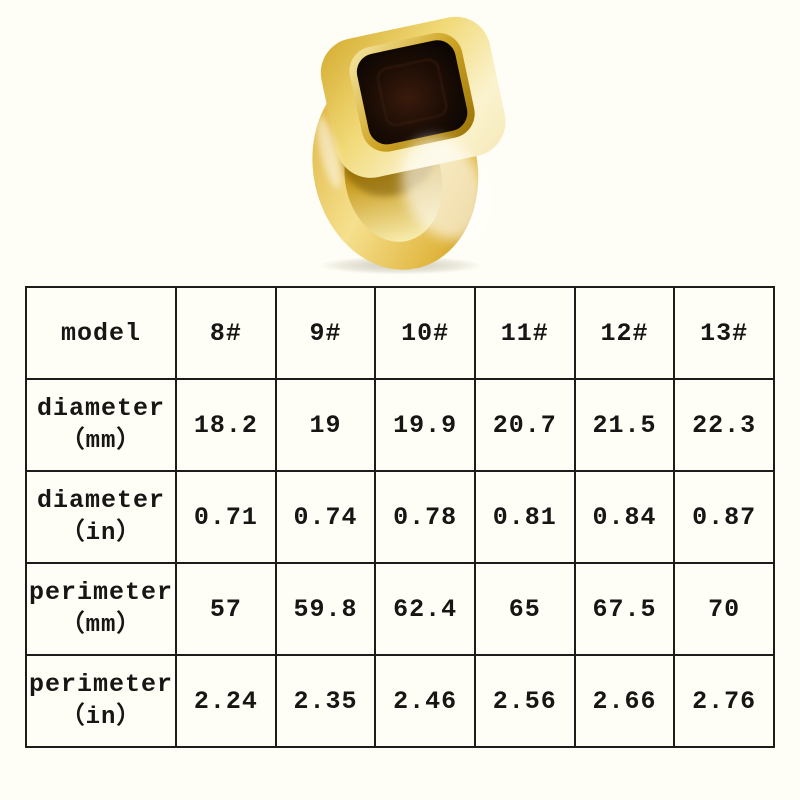  I want to click on table-cell: 22.3, so click(724, 425).